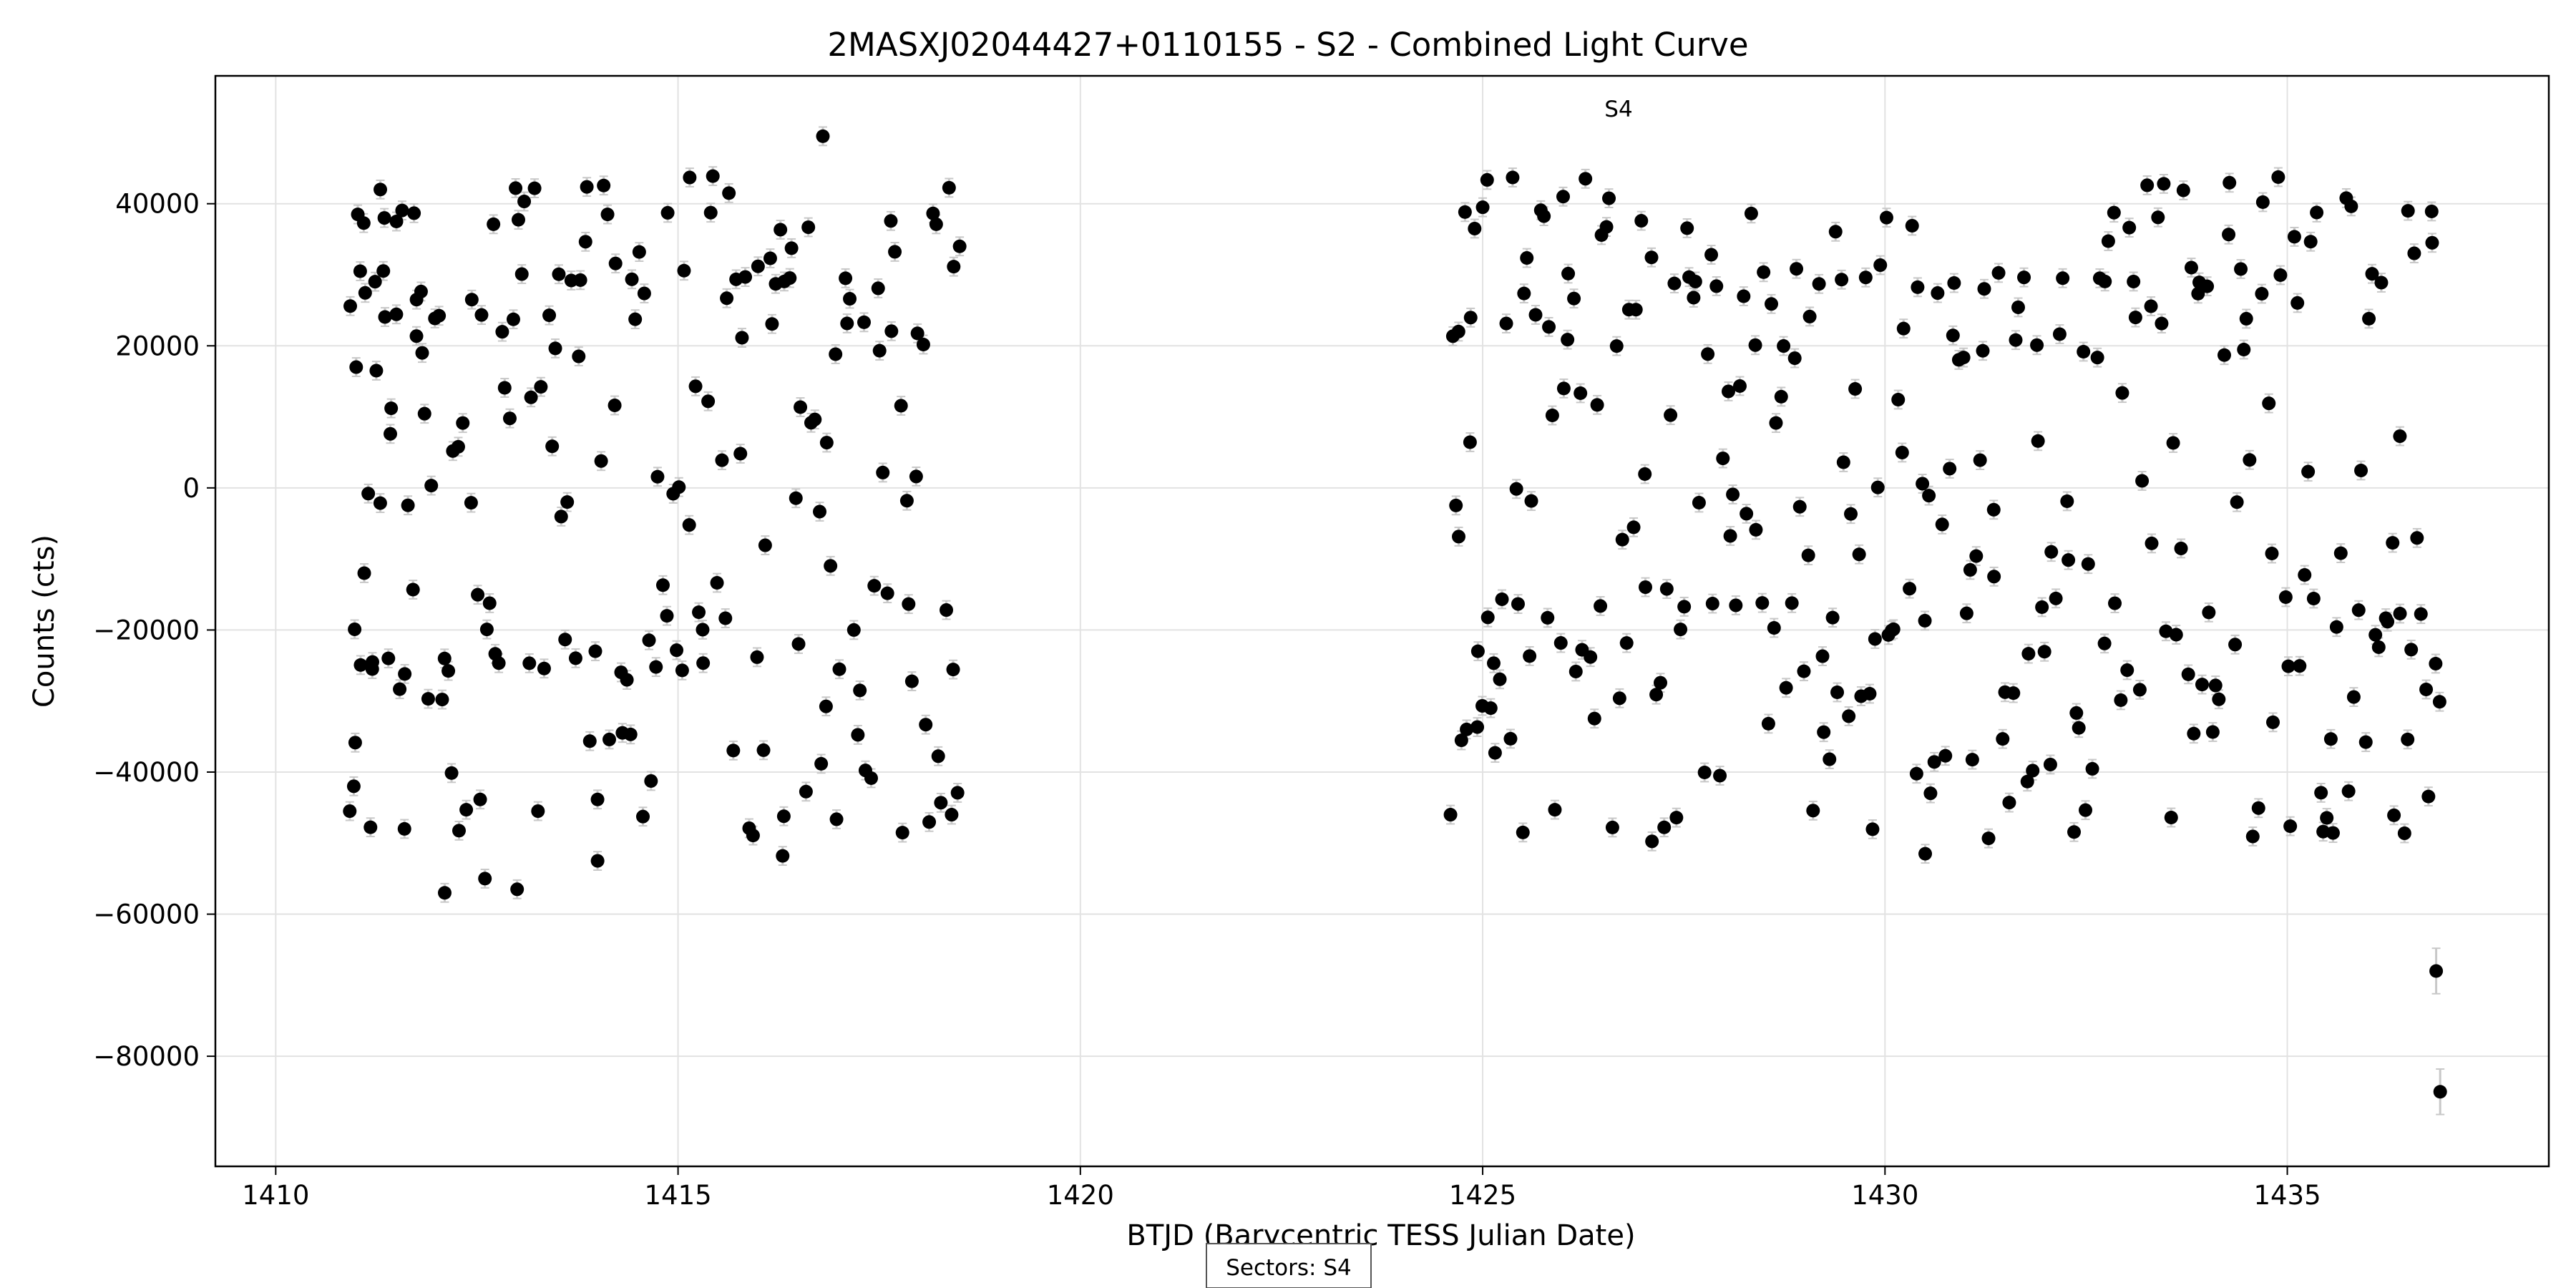  I want to click on legend-box, so click(1289, 1265).